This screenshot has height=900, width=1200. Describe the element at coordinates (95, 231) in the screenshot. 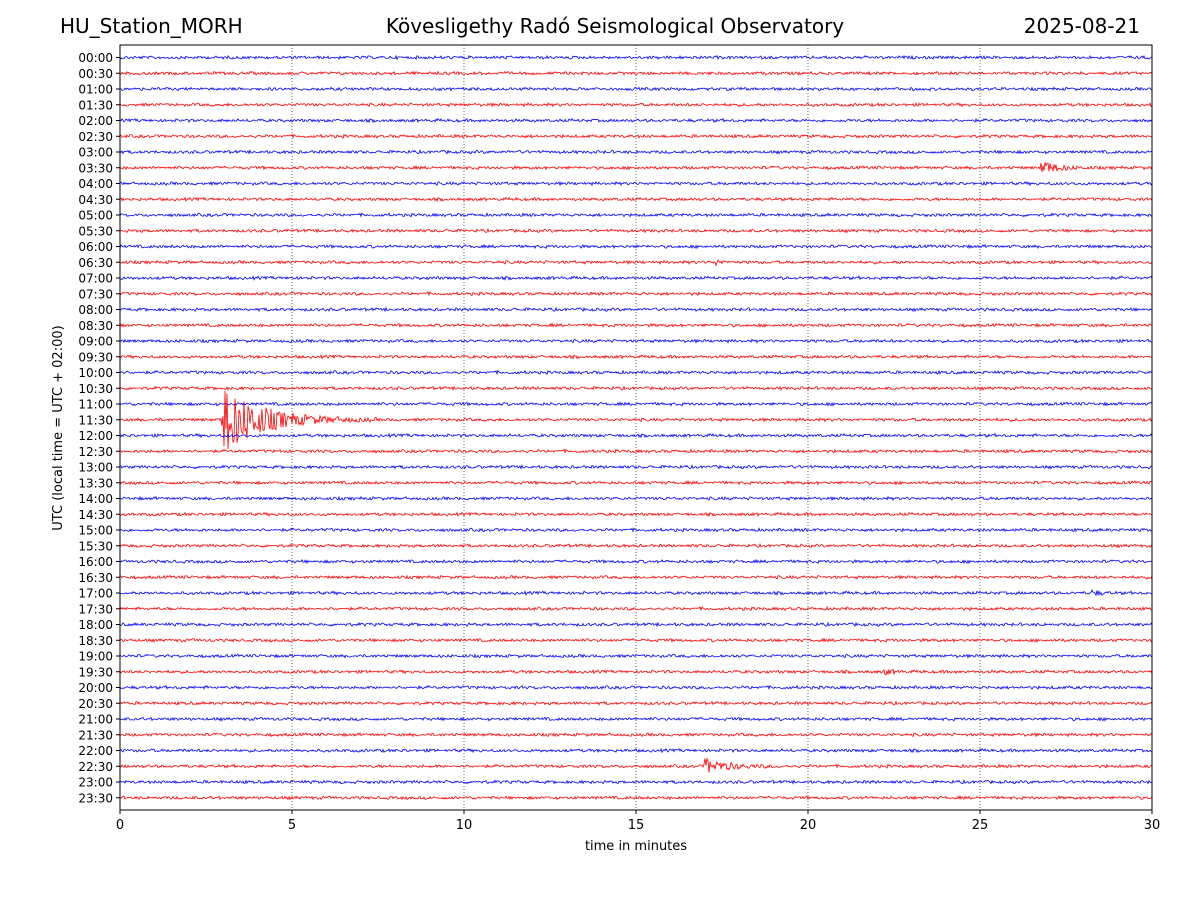

I see `y-tick-label: 05:30` at that location.